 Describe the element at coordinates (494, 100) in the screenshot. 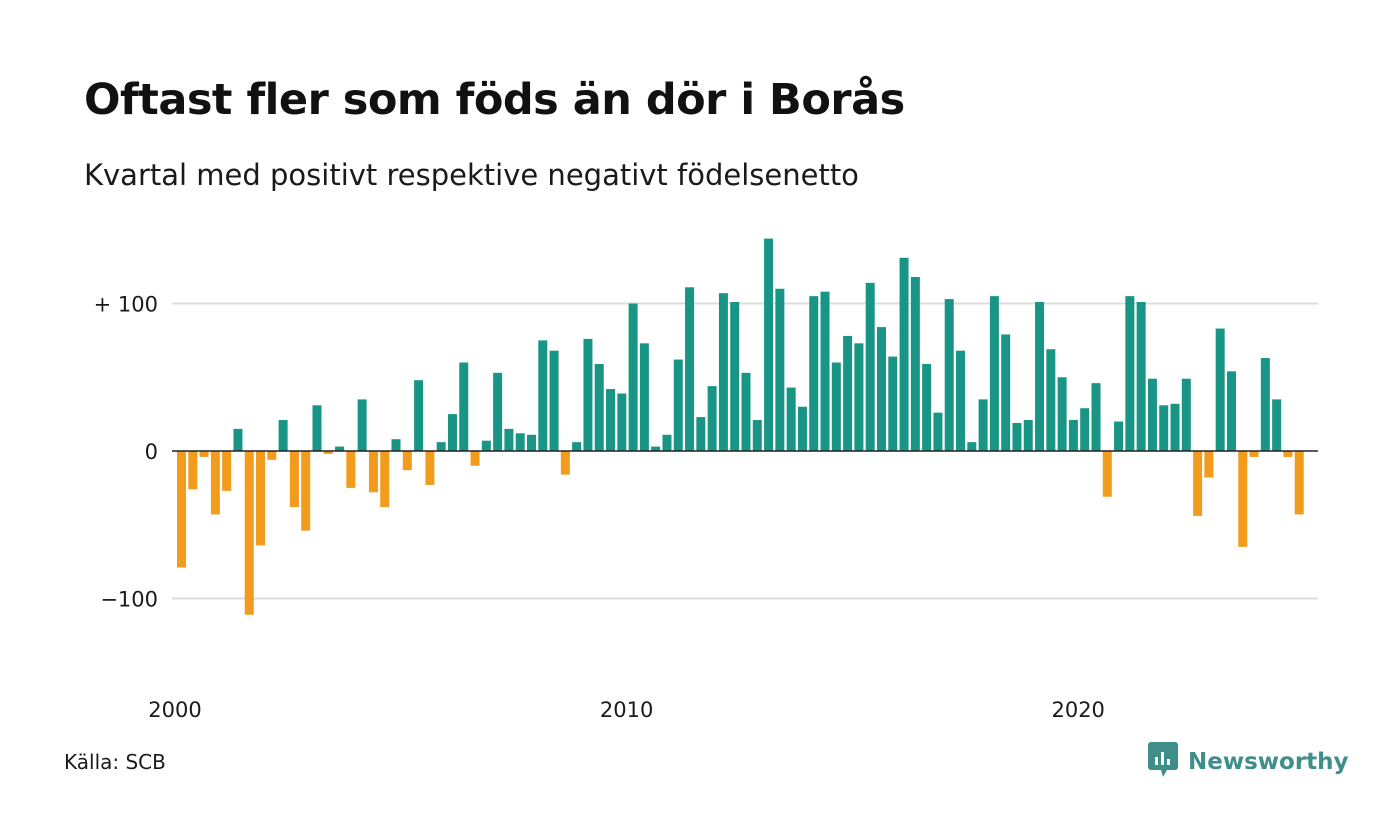

I see `chart-title: Oftast fler som föds än dör i Borås` at that location.